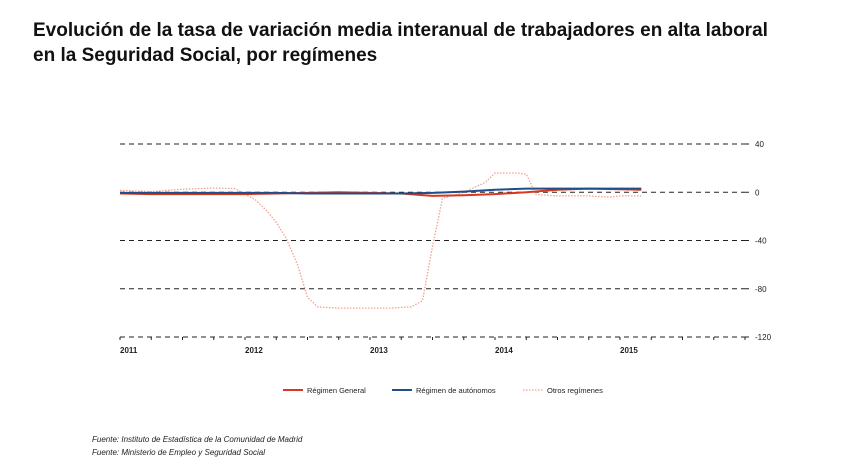 The image size is (863, 473). What do you see at coordinates (575, 390) in the screenshot?
I see `legend-label: Otros regímenes` at bounding box center [575, 390].